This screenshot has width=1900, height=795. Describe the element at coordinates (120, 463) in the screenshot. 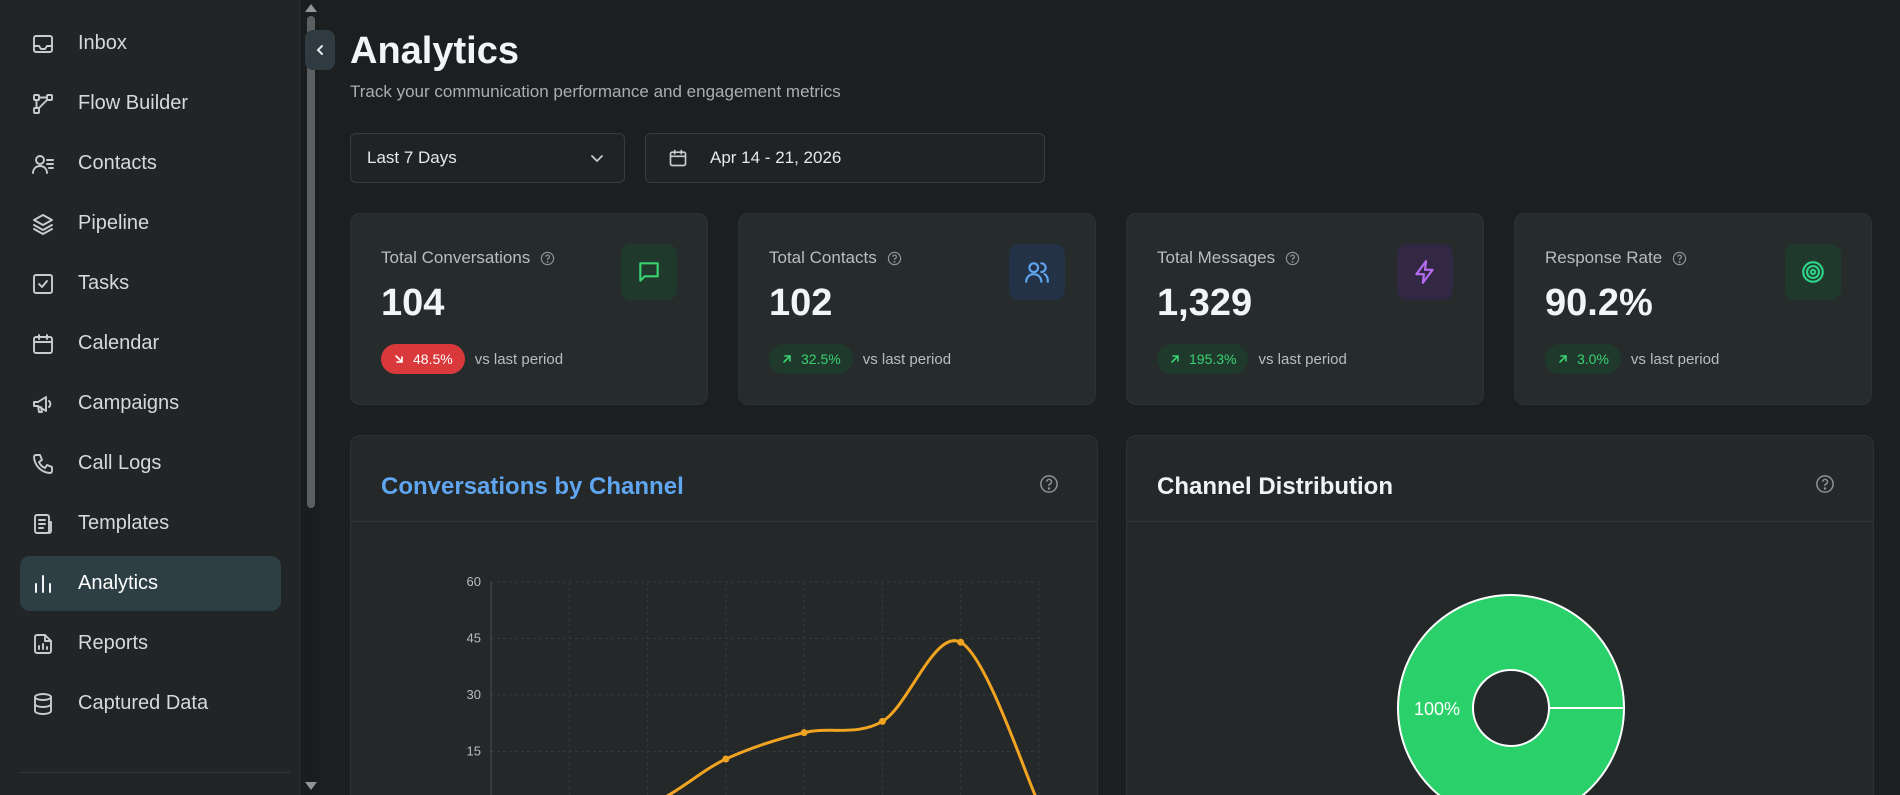

I see `sidebar-item-label: Call Logs` at that location.